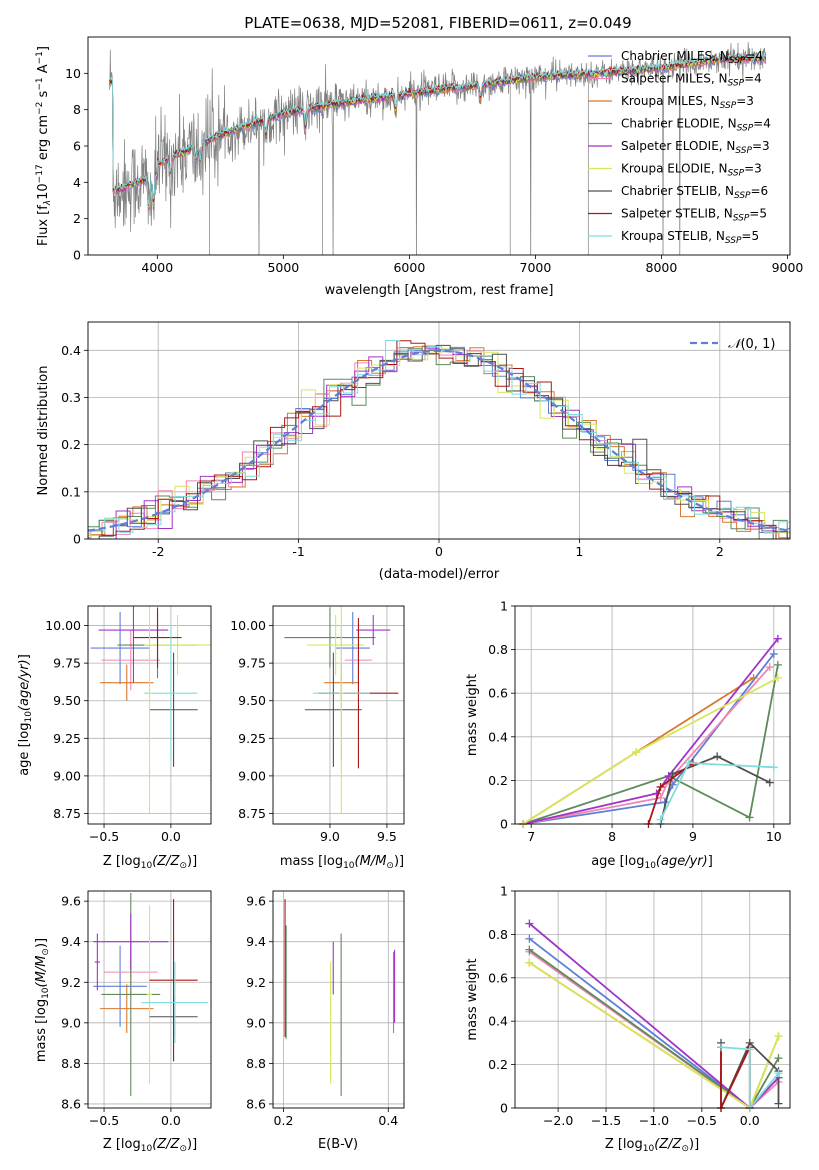  I want to click on spectrum-model-line, so click(438, 128).